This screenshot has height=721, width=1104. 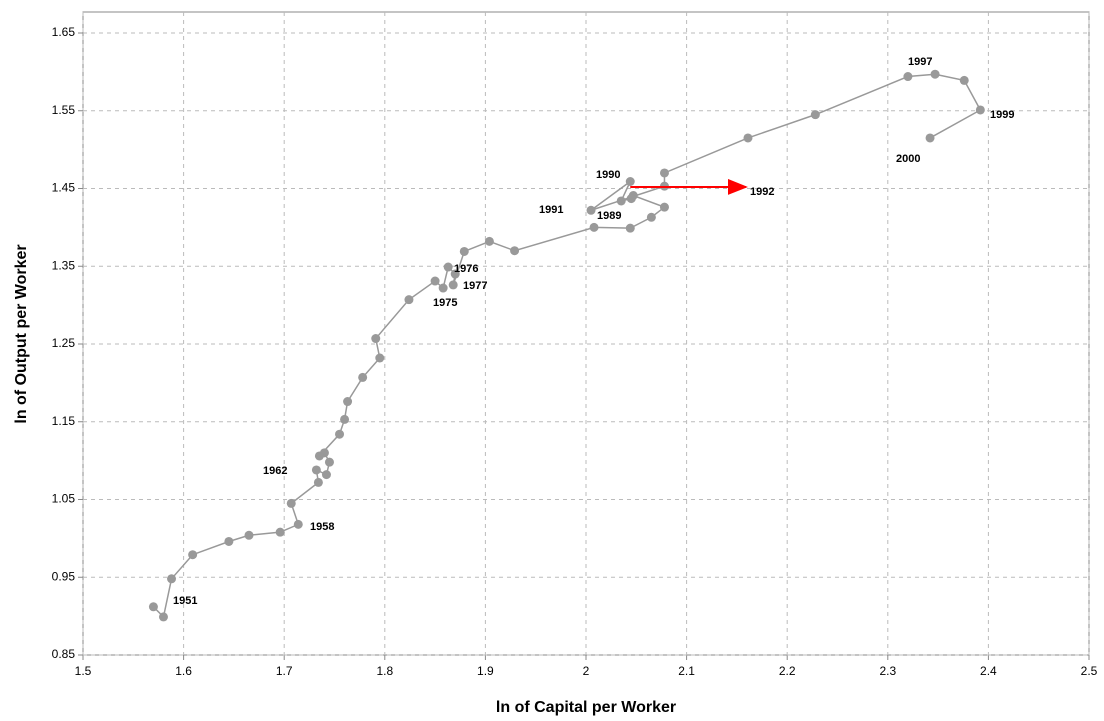 I want to click on annotation: 1977, so click(x=475, y=286).